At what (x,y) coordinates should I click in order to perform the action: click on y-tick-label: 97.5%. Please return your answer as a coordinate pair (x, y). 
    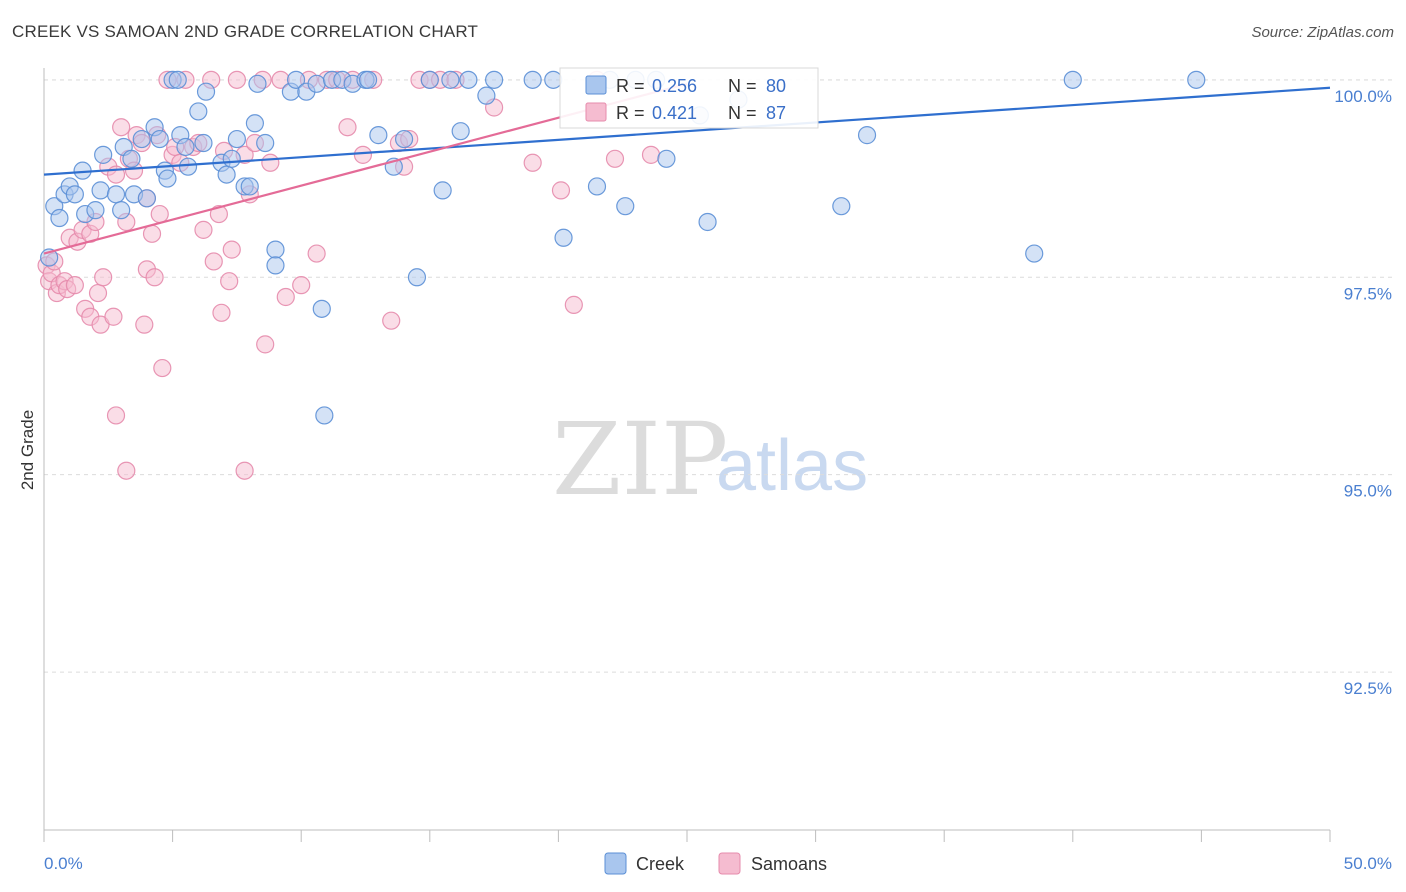
    Looking at the image, I should click on (1368, 293).